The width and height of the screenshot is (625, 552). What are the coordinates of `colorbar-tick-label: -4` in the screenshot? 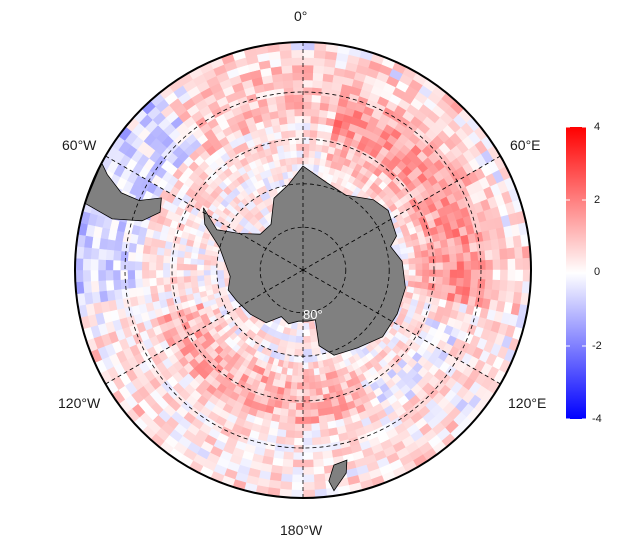 It's located at (597, 419).